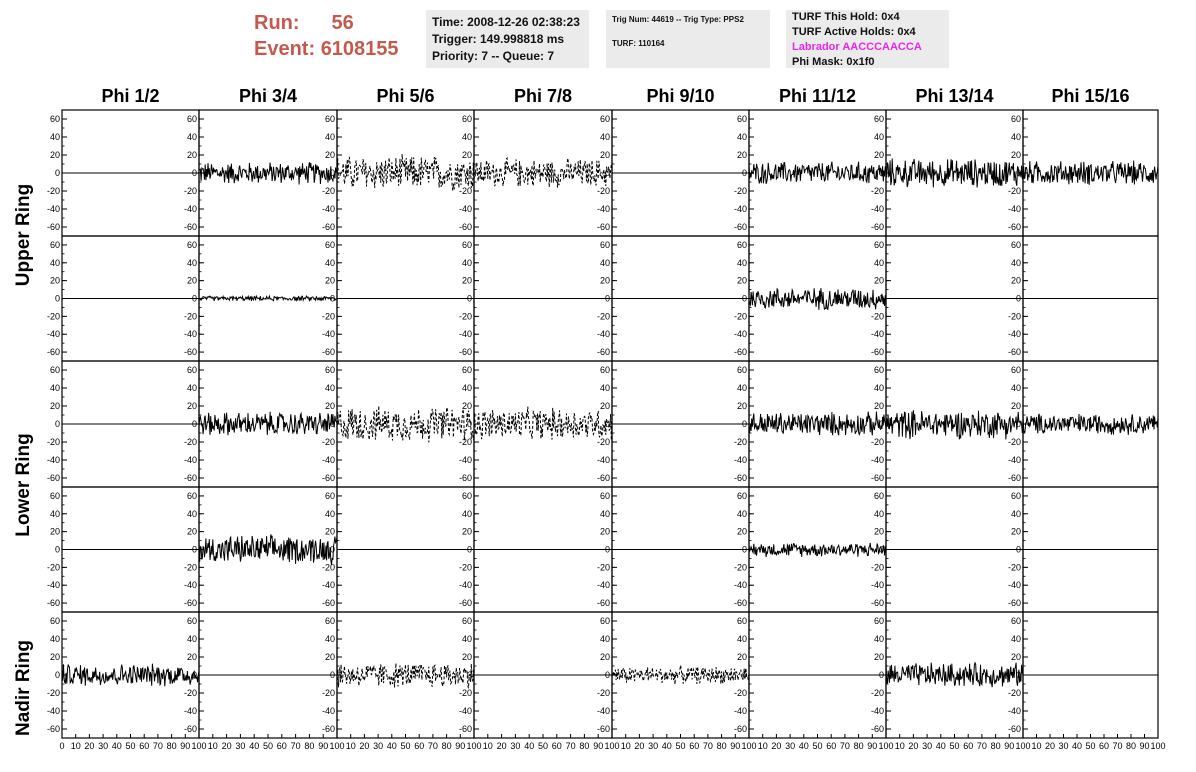  I want to click on time-text: Time: 2008-12-26 02:38:23, so click(506, 22).